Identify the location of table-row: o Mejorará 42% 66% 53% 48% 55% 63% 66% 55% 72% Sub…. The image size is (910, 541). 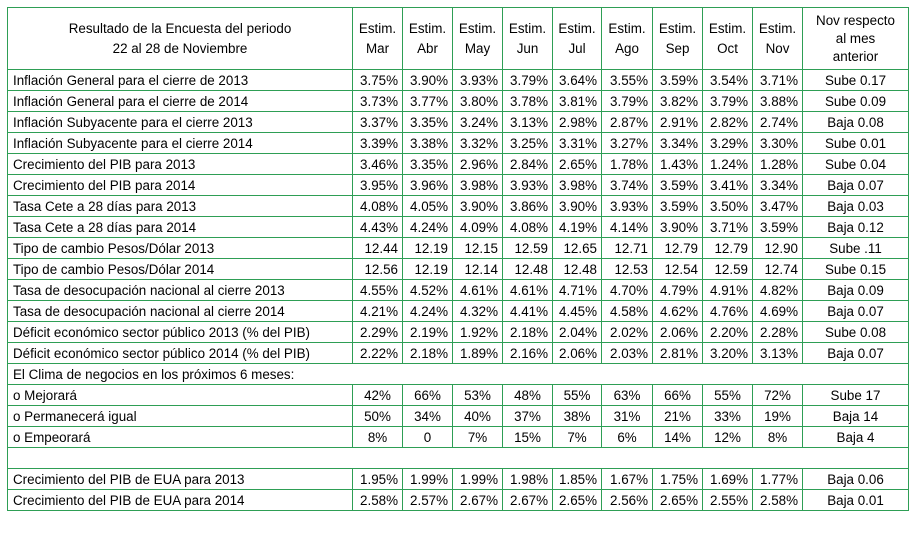
(458, 395).